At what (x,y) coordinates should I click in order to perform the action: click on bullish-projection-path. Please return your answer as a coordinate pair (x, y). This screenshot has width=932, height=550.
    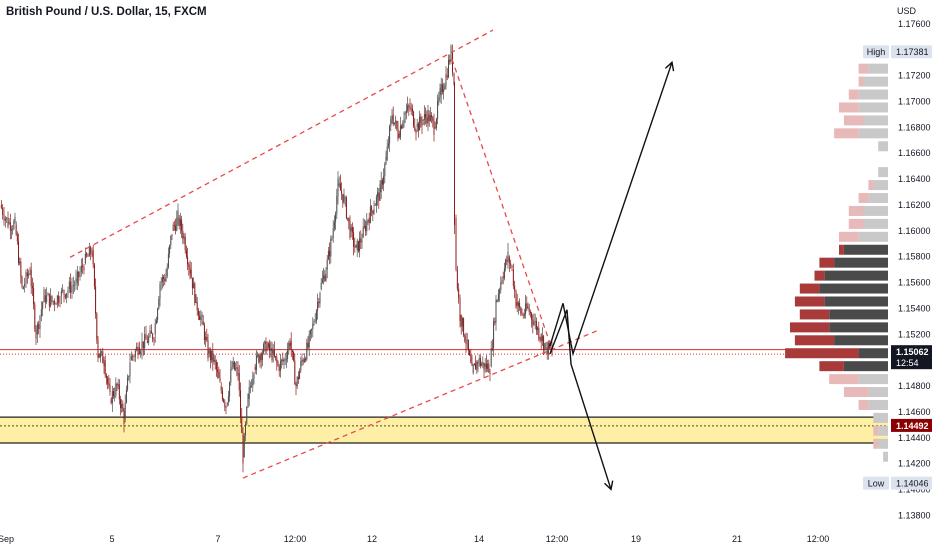
    Looking at the image, I should click on (611, 209).